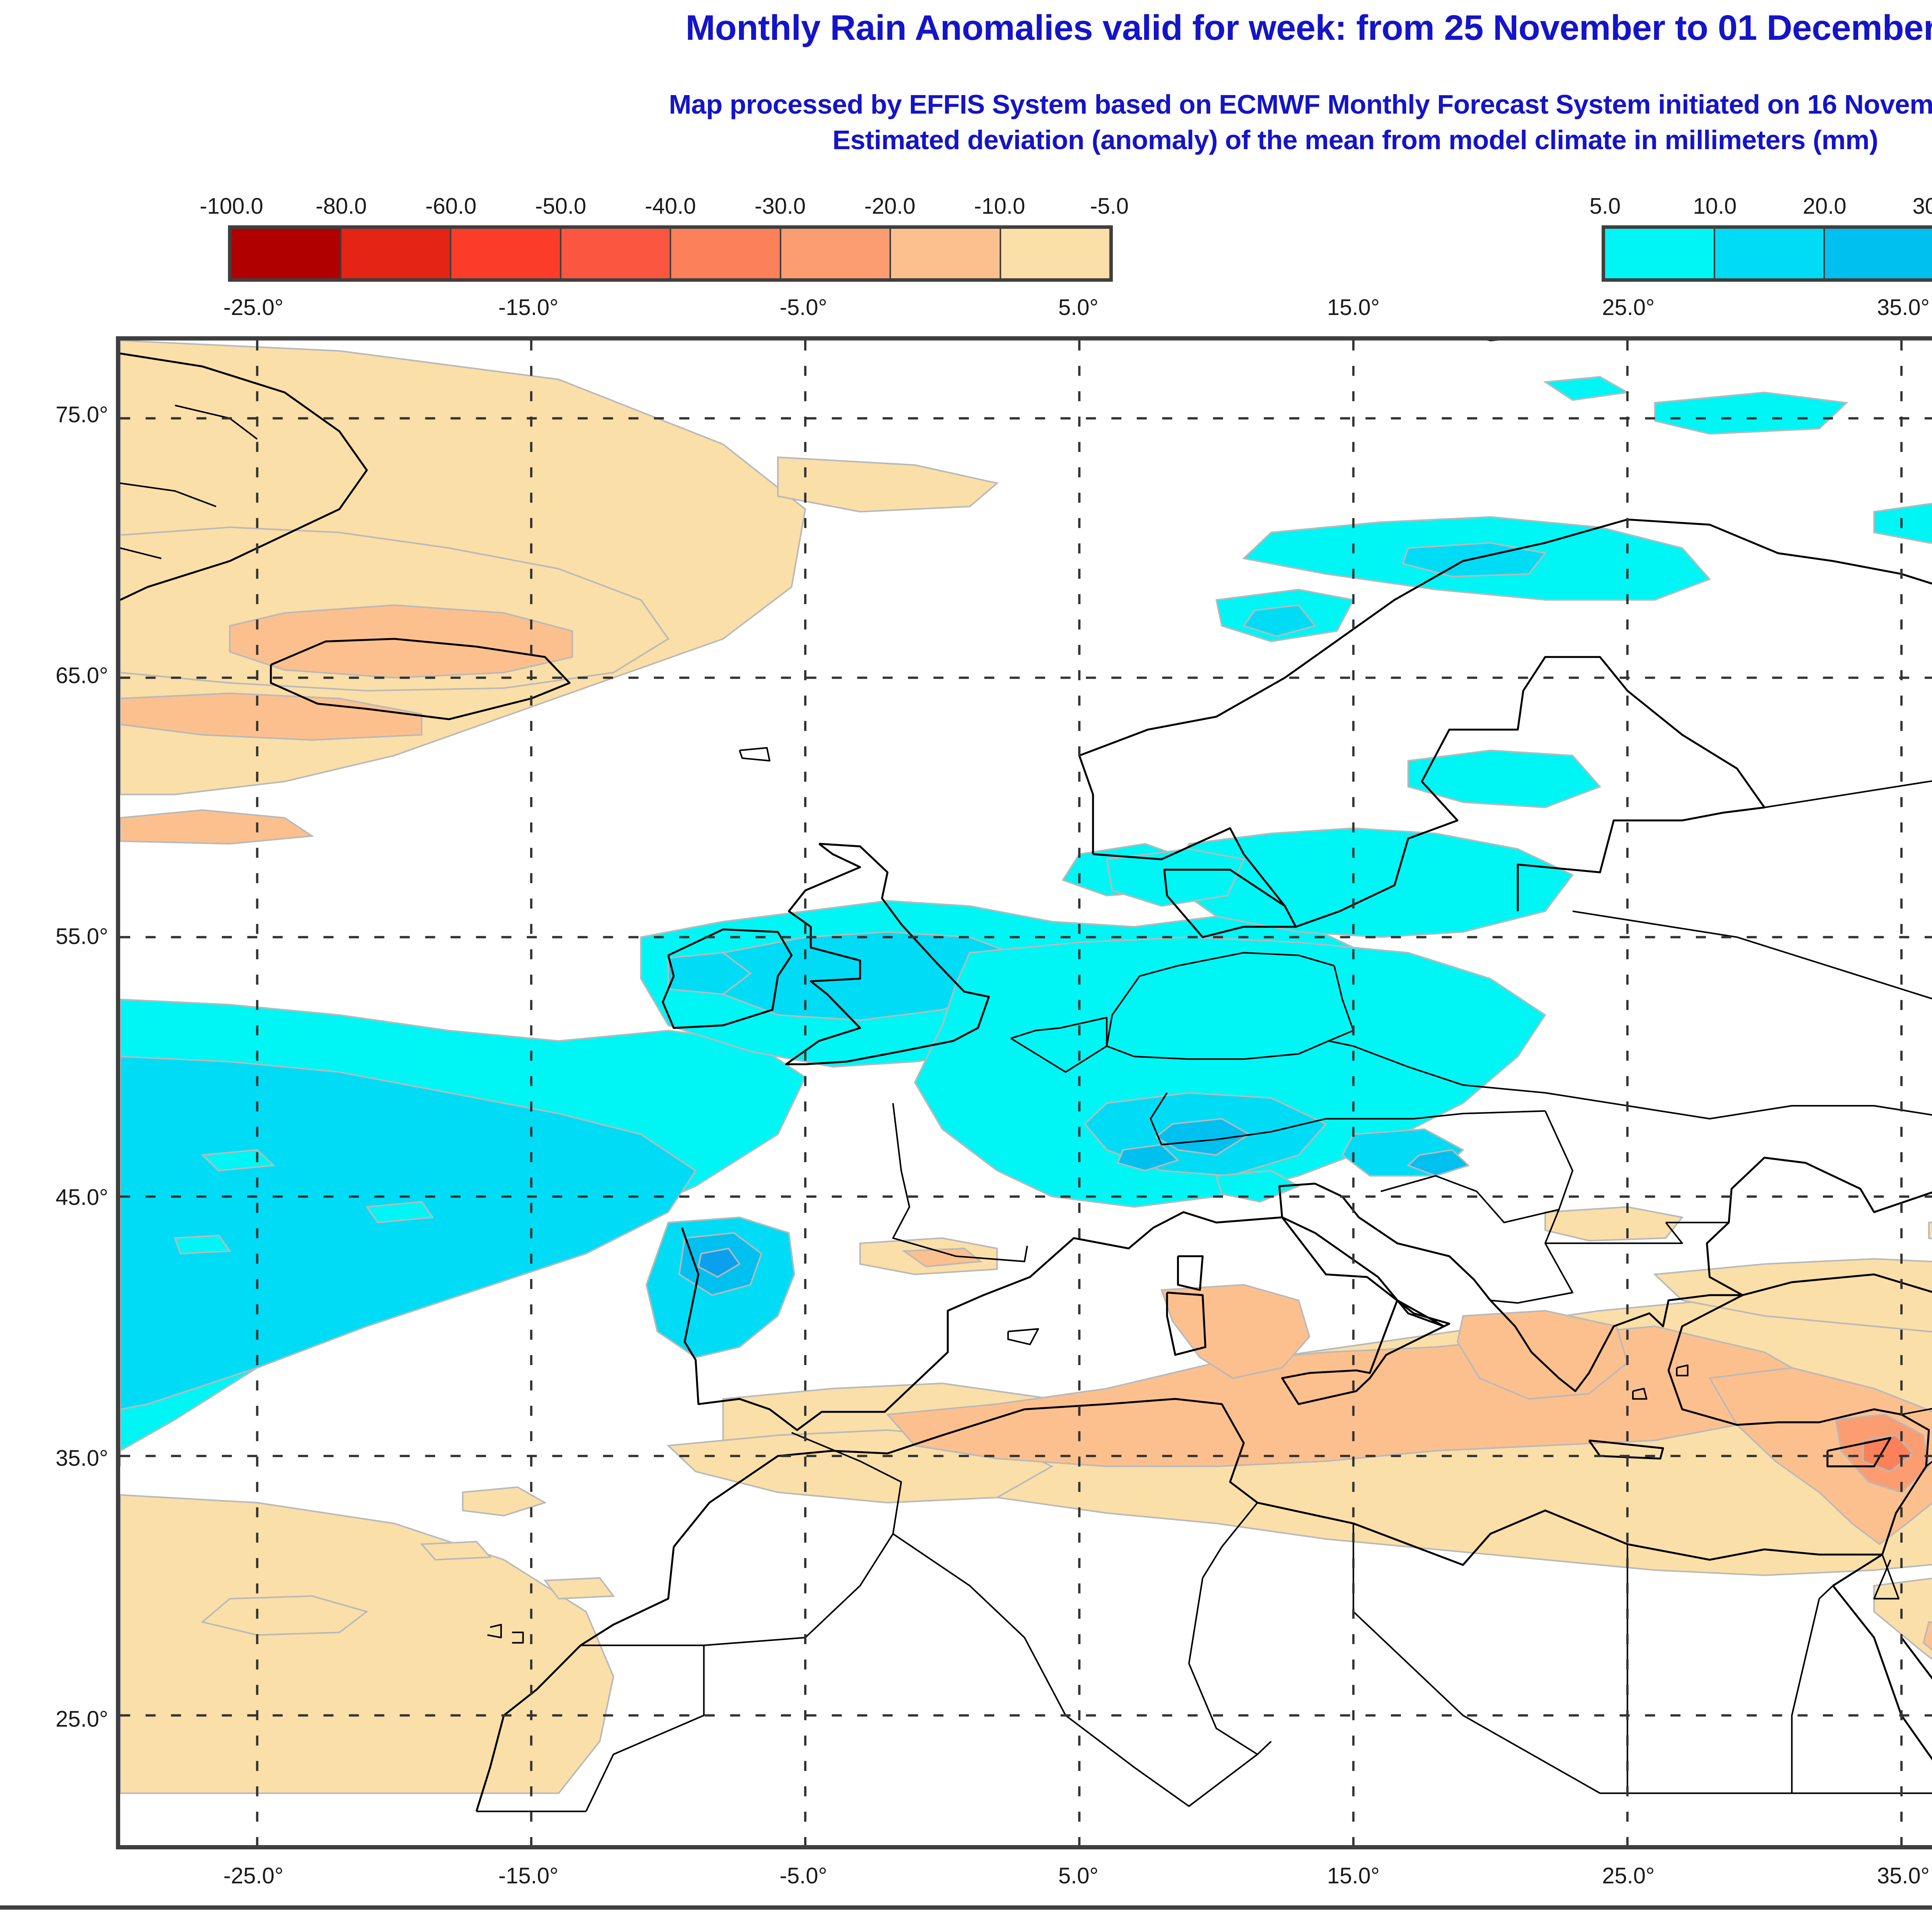 This screenshot has width=1932, height=1917. Describe the element at coordinates (1715, 206) in the screenshot. I see `colorbar-tick-label: 10.0` at that location.